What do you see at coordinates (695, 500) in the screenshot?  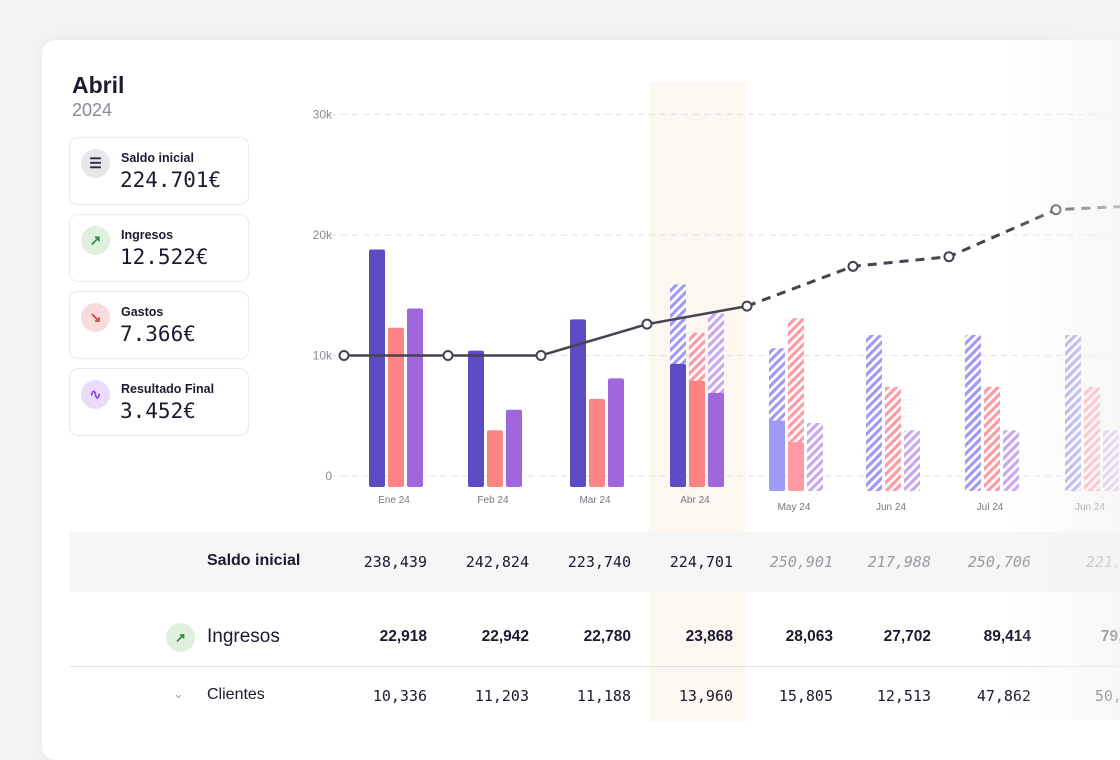 I see `x-tick-label: Abr 24` at bounding box center [695, 500].